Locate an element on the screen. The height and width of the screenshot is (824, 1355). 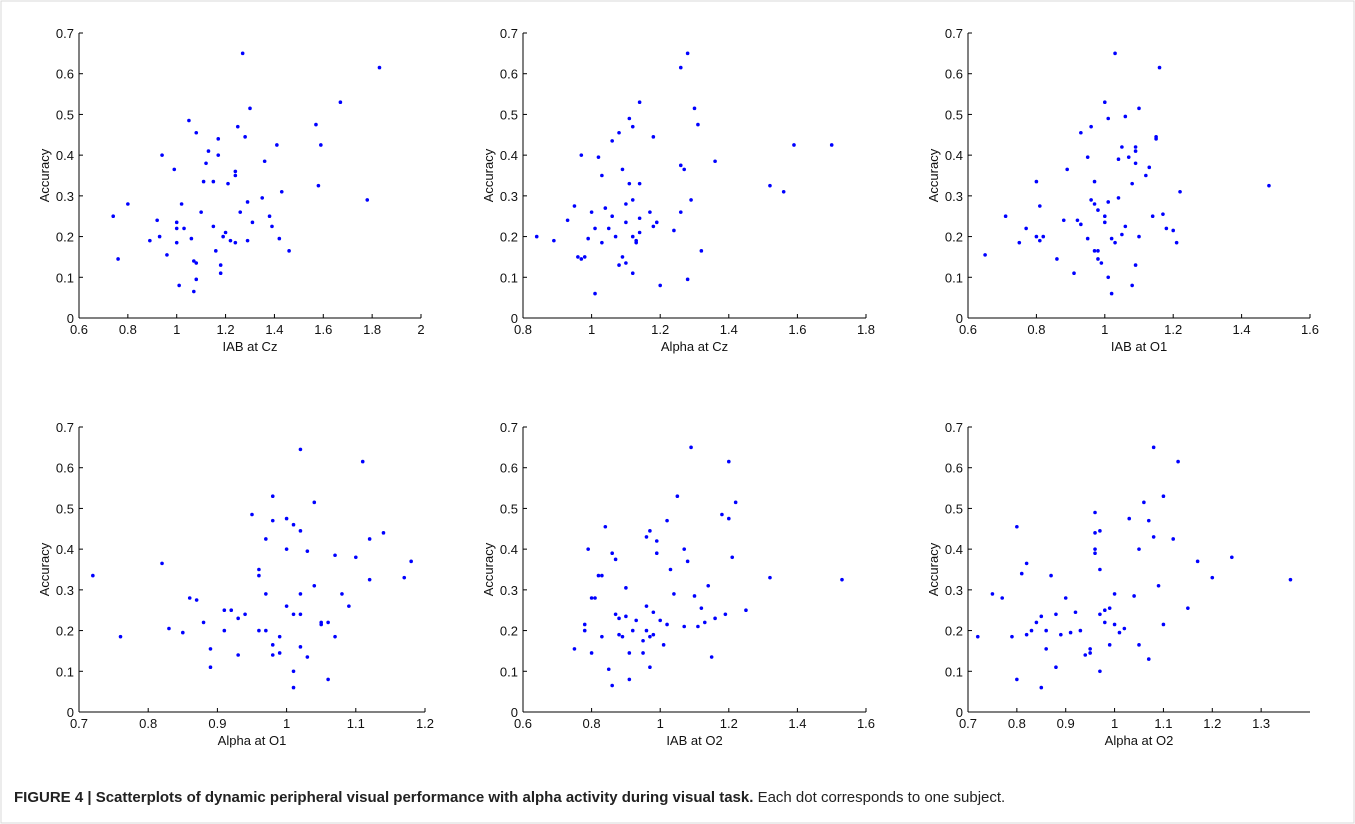
x-tick-label: 0.8 is located at coordinates (128, 329).